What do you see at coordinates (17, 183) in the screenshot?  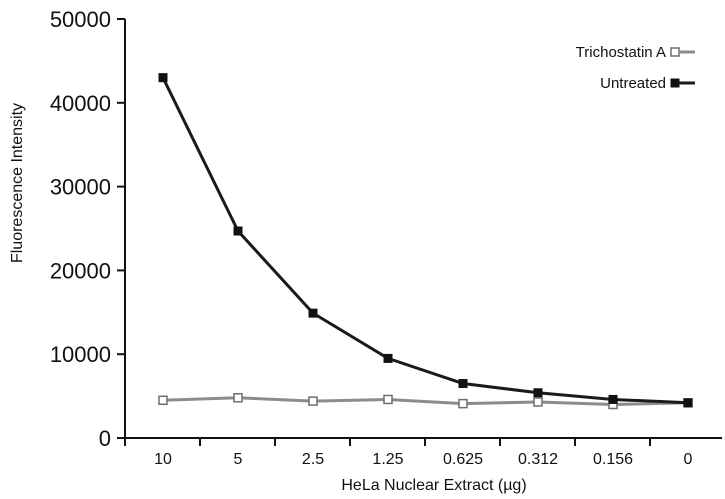 I see `y-axis-title: Fluorescence Intensity` at bounding box center [17, 183].